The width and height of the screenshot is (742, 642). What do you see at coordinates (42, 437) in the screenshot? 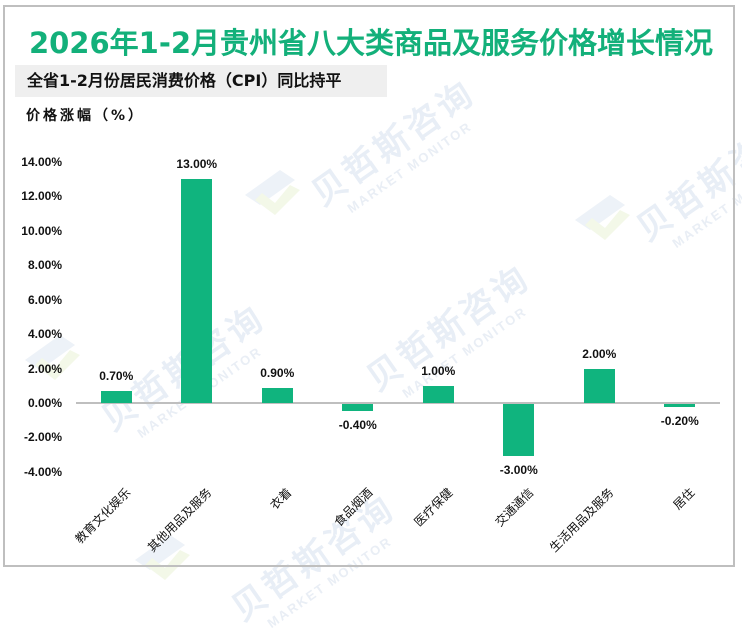
I see `y-tick-label: -2.00%` at bounding box center [42, 437].